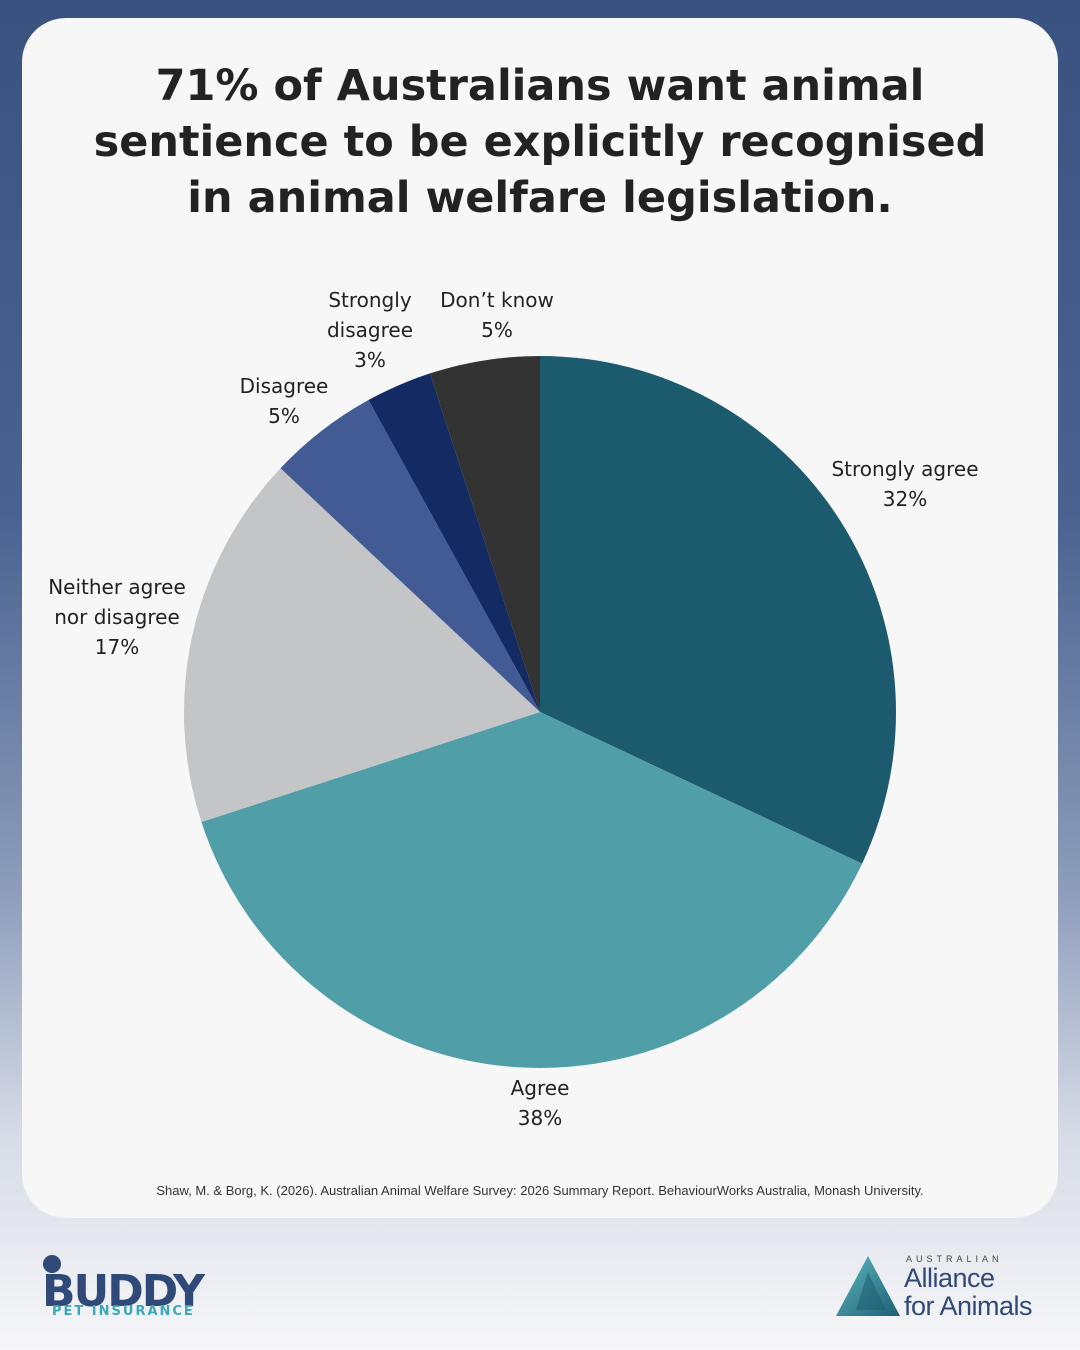 The width and height of the screenshot is (1080, 1350). What do you see at coordinates (369, 330) in the screenshot?
I see `slice-label-strongly-disagree: Strongly disagree 3%` at bounding box center [369, 330].